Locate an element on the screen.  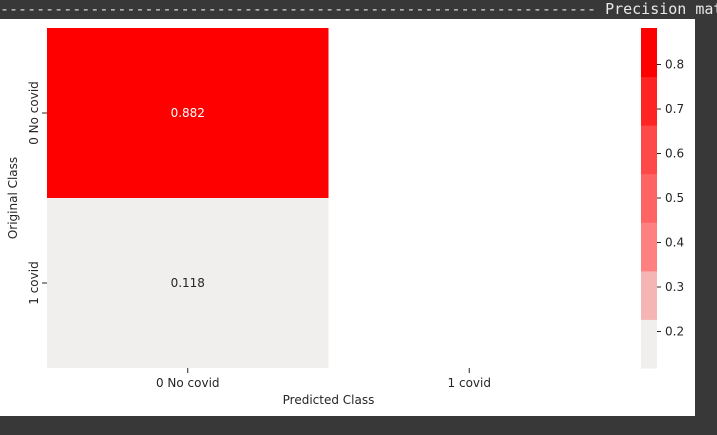
colorbar-tick-label: 0.3 is located at coordinates (674, 287).